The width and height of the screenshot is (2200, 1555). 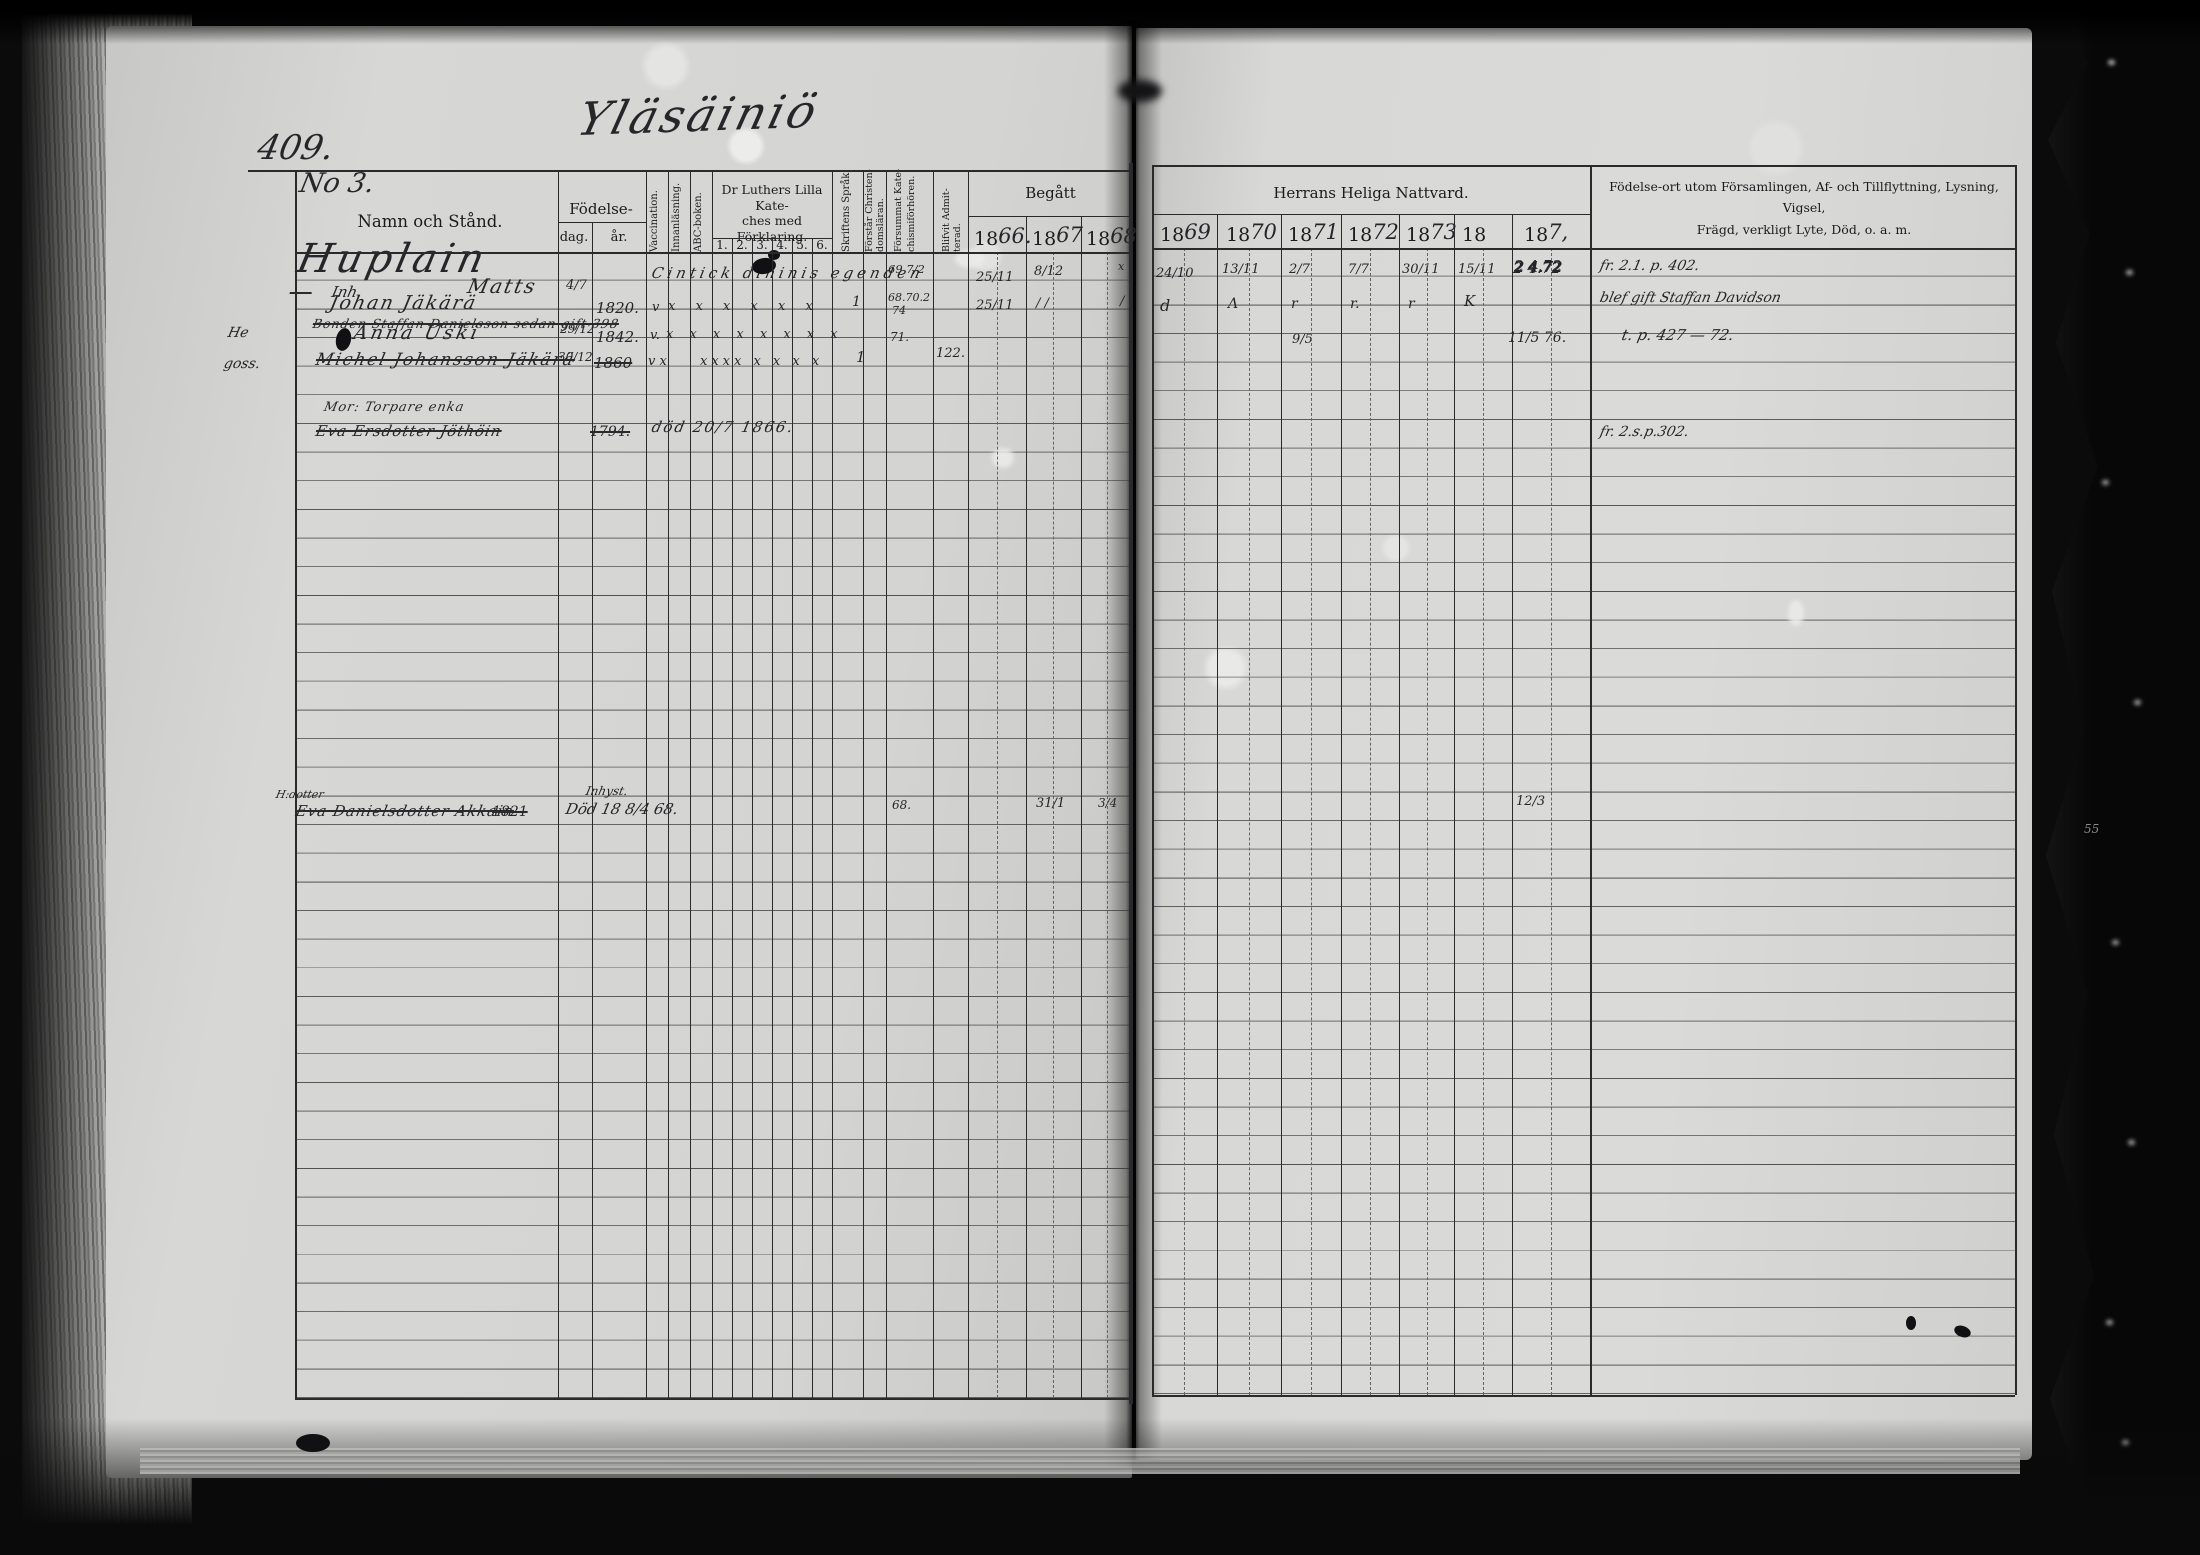 I want to click on col-header-vaccination: Vaccination., so click(x=654, y=221).